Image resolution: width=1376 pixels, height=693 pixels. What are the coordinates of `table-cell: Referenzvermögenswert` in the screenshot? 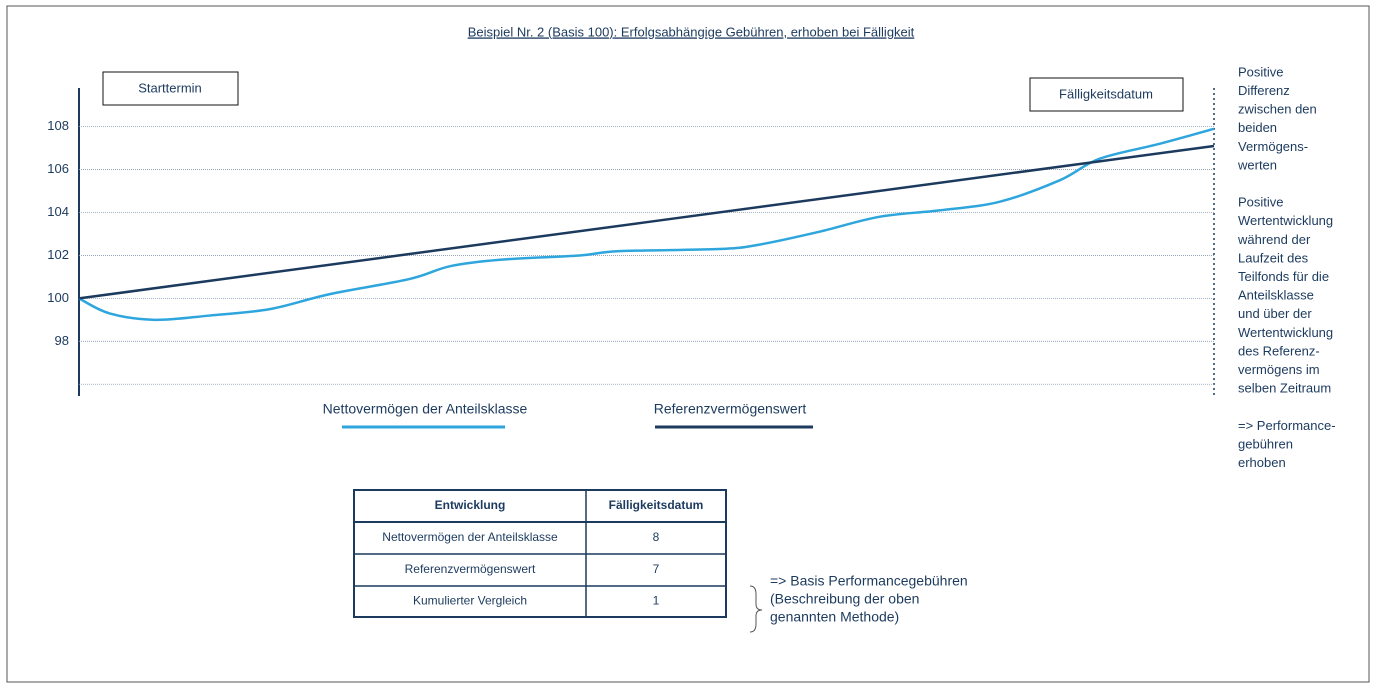 It's located at (470, 569).